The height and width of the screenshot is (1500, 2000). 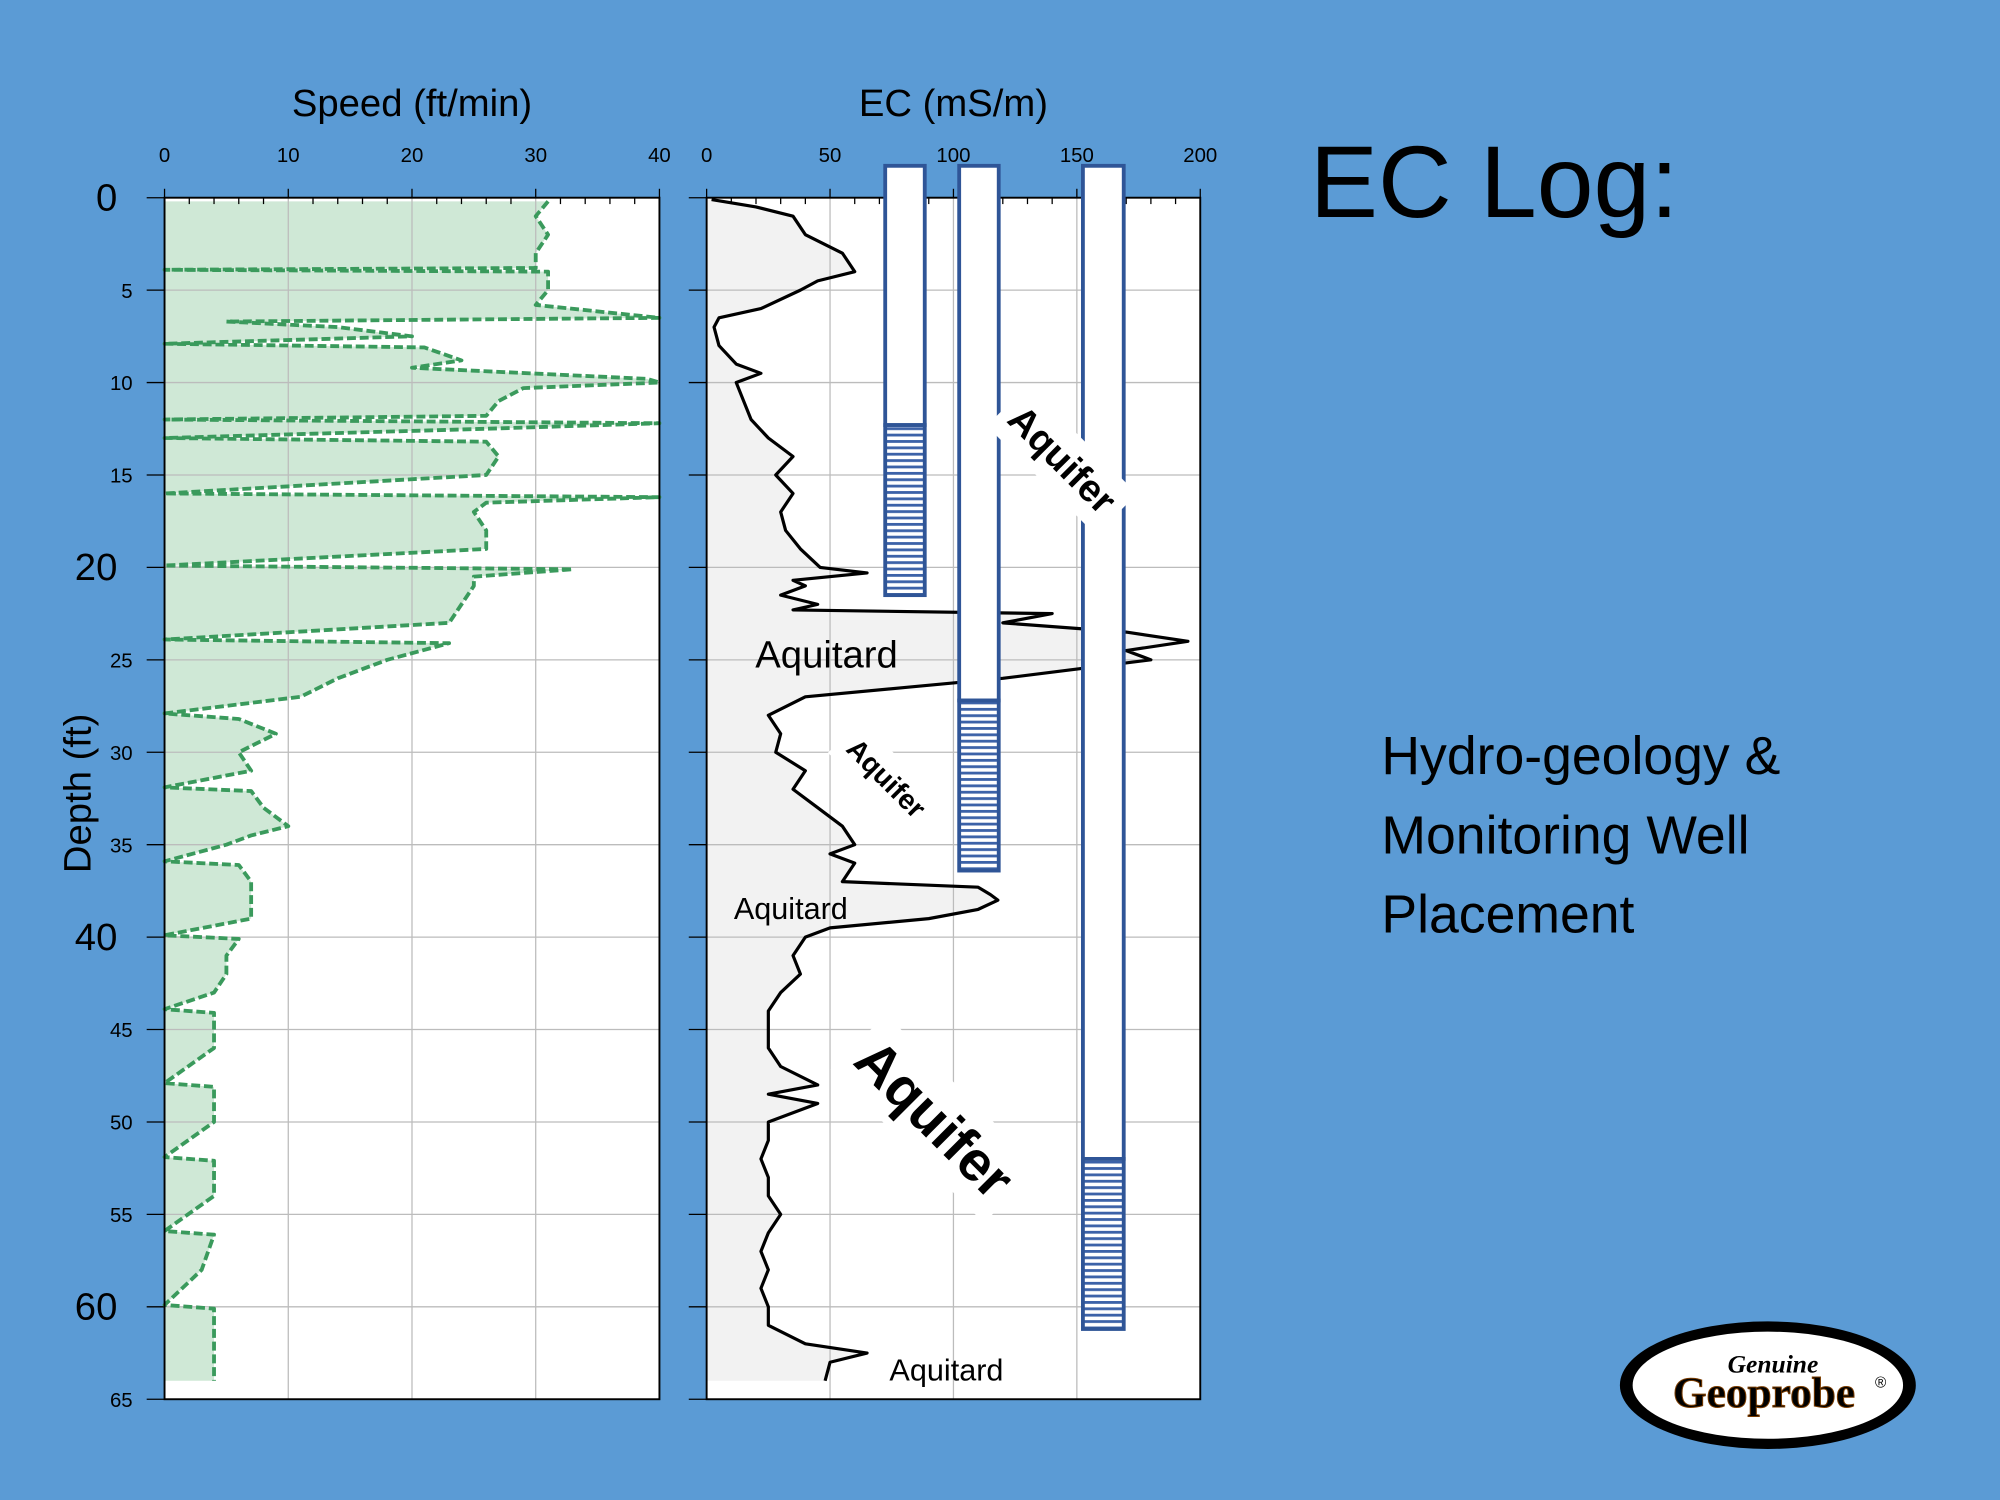 What do you see at coordinates (288, 156) in the screenshot?
I see `x-tick-label: 10` at bounding box center [288, 156].